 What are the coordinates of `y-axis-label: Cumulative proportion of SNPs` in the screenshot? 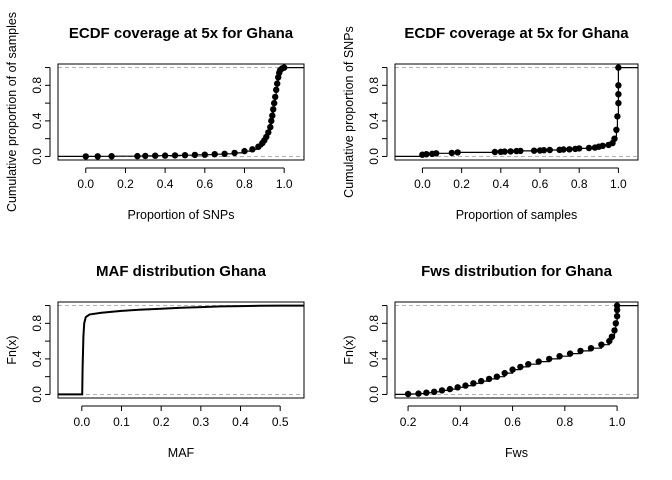 It's located at (349, 112).